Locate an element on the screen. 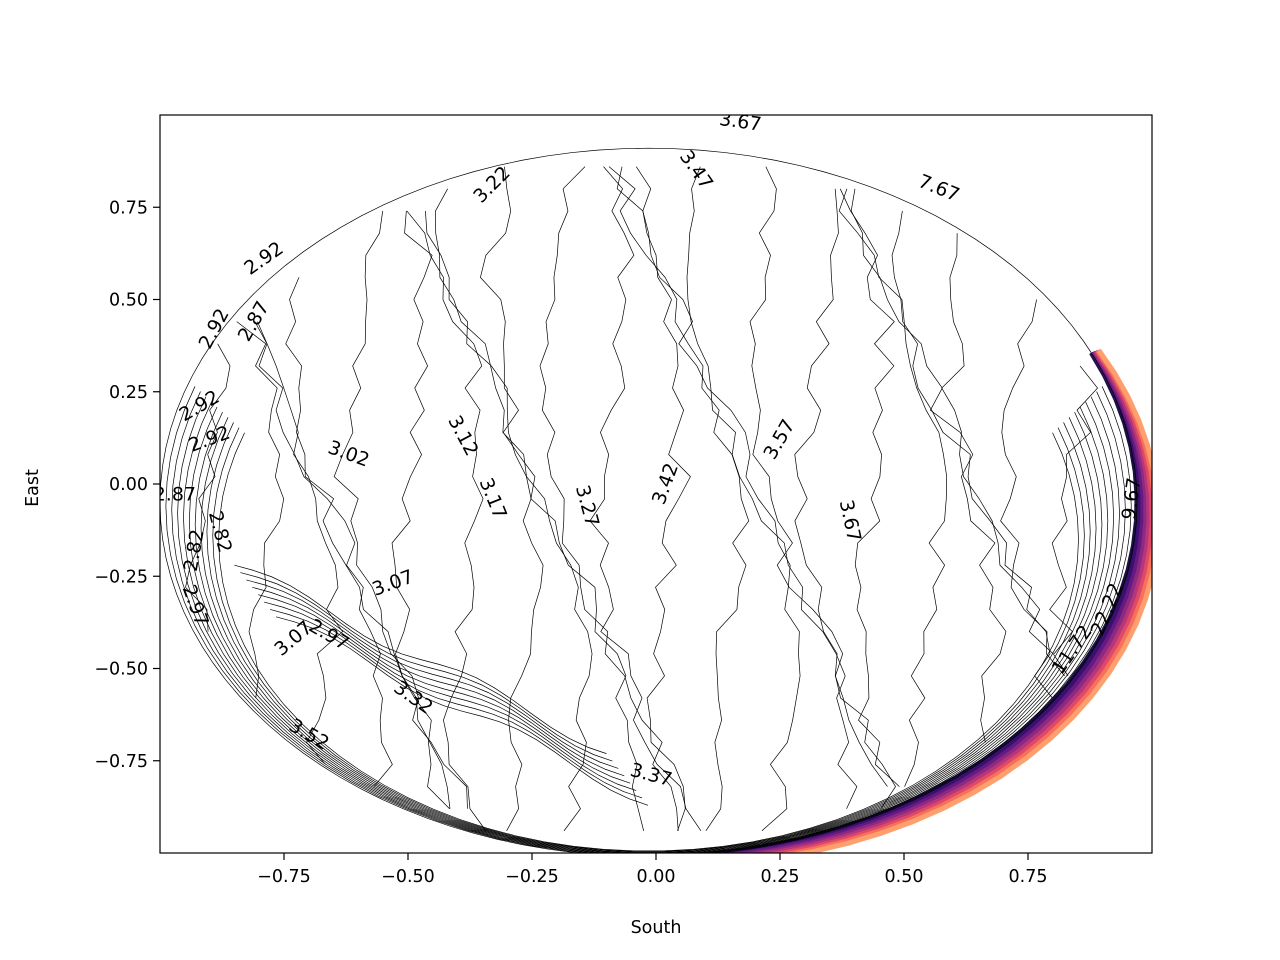 The height and width of the screenshot is (960, 1280). y-tick-label: 0.50 is located at coordinates (128, 301).